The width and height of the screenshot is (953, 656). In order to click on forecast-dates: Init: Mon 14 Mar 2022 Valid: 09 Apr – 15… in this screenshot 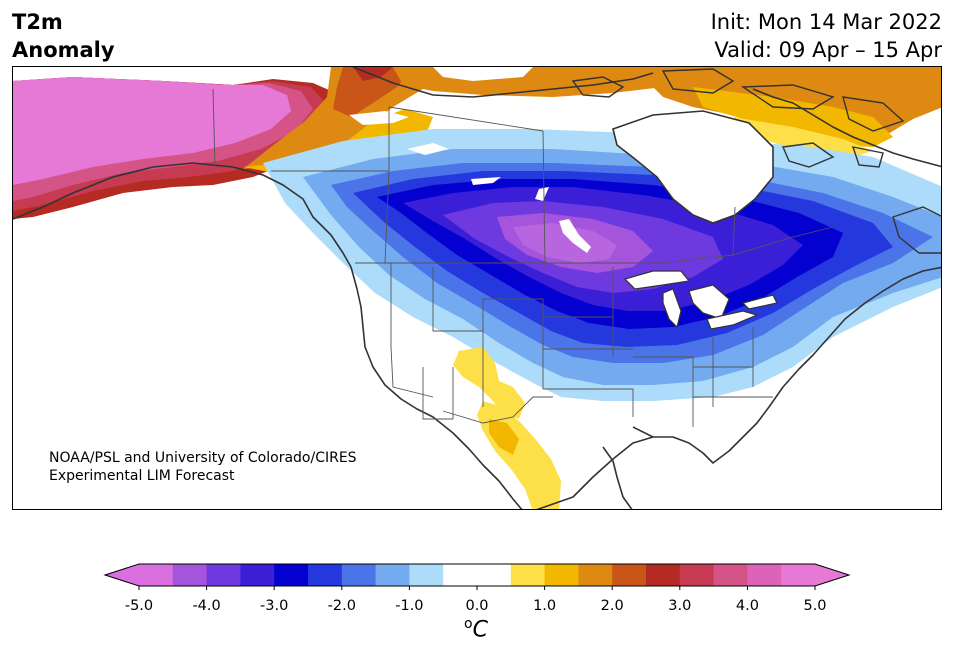, I will do `click(826, 36)`.